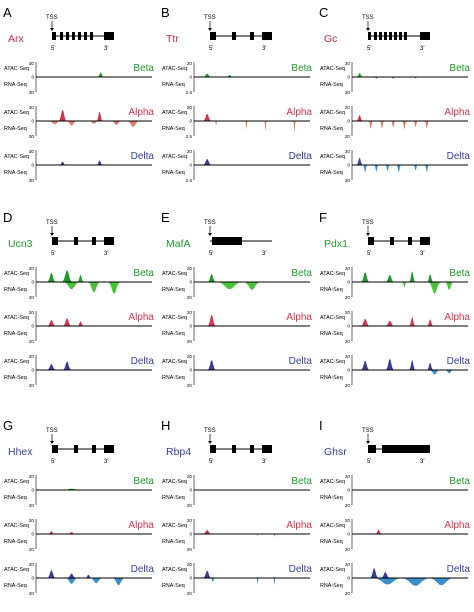 The height and width of the screenshot is (612, 474). Describe the element at coordinates (428, 288) in the screenshot. I see `rna-signal-beta` at that location.